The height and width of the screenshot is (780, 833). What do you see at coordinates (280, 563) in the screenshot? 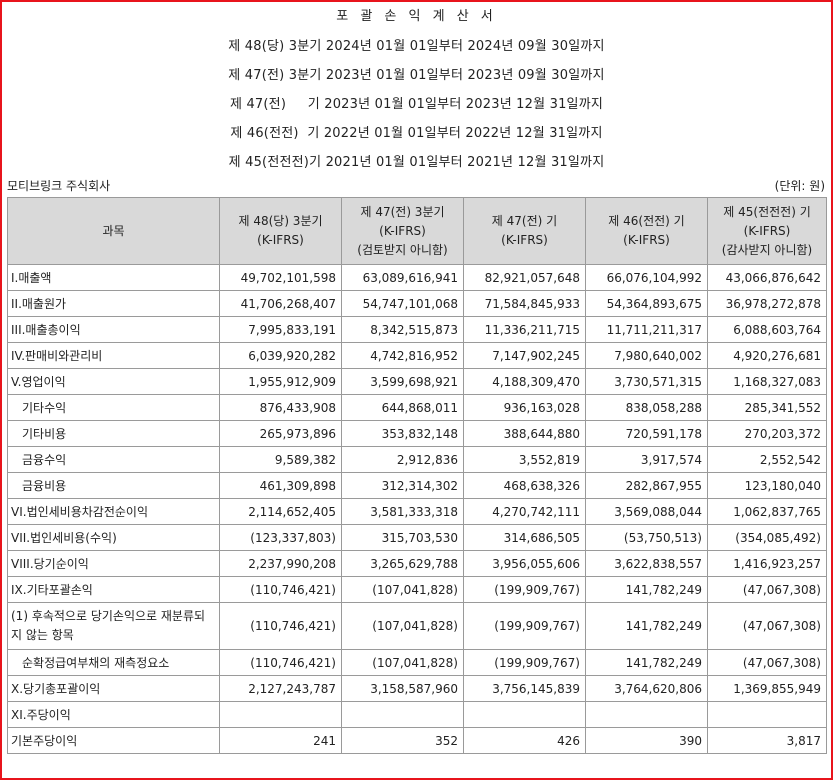
I see `row-value: 2,237,990,208` at bounding box center [280, 563].